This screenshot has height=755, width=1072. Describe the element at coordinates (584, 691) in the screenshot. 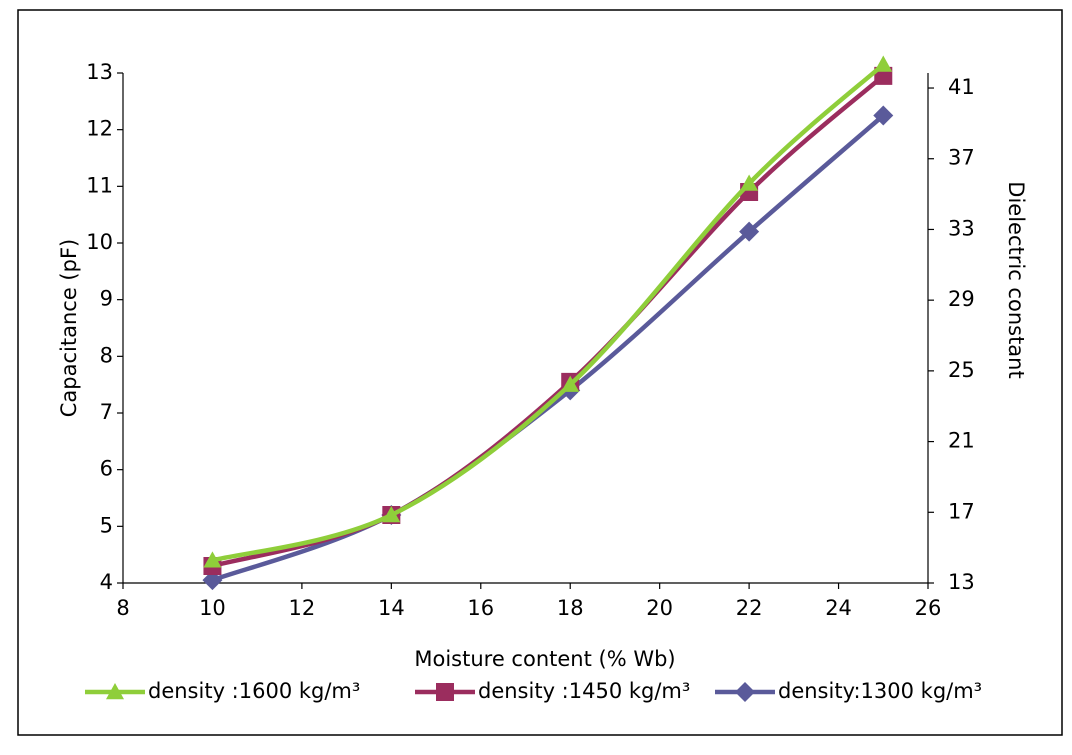

I see `legend-label: density :1450 kg/m³` at that location.